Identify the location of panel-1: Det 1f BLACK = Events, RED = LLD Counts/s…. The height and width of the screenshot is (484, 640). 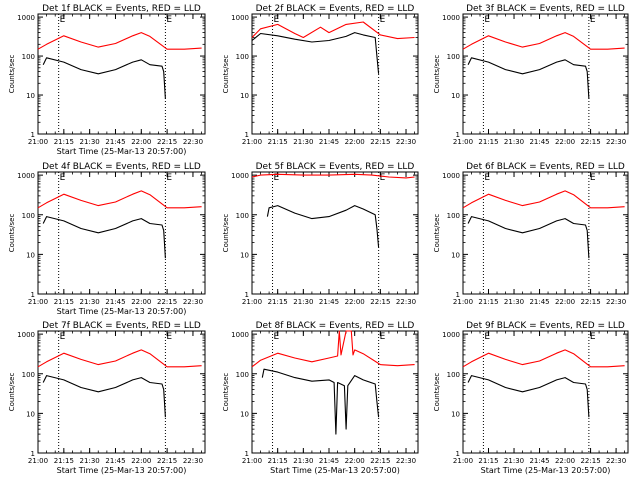
(107, 80).